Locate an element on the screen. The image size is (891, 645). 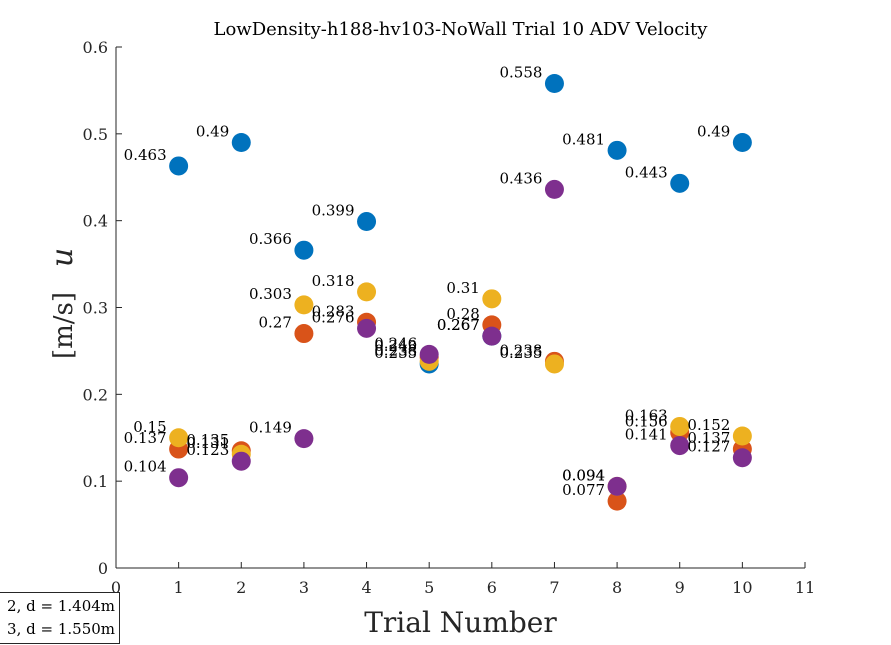
data-label: 0.318 is located at coordinates (333, 281).